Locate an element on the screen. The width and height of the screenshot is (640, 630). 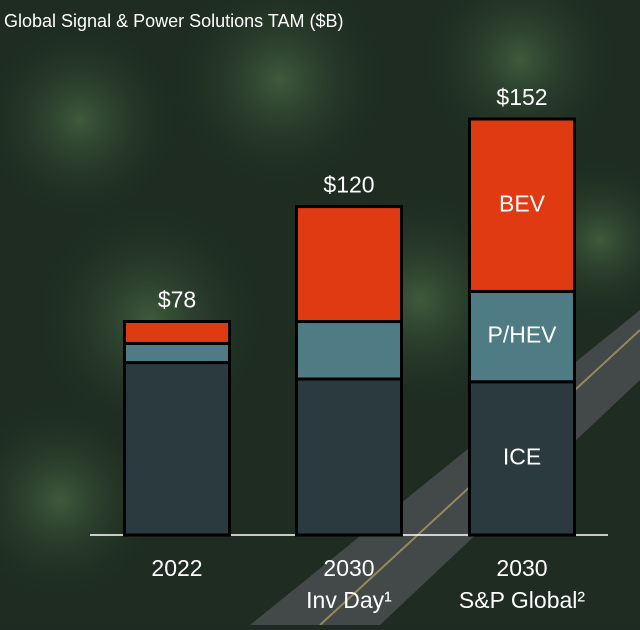
segment-label: BEV is located at coordinates (522, 203).